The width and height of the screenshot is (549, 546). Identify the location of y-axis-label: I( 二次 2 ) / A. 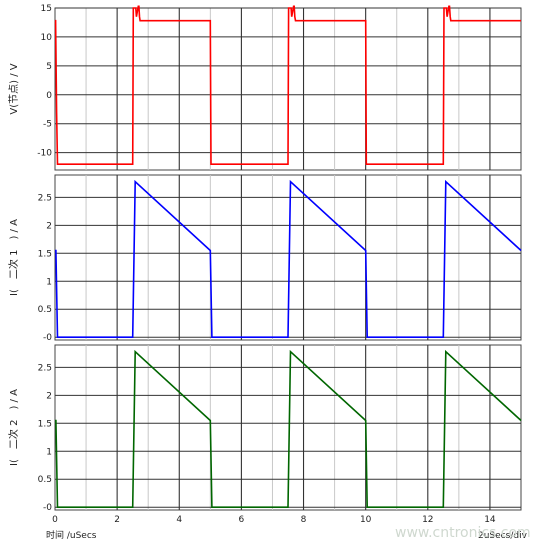
(13, 427).